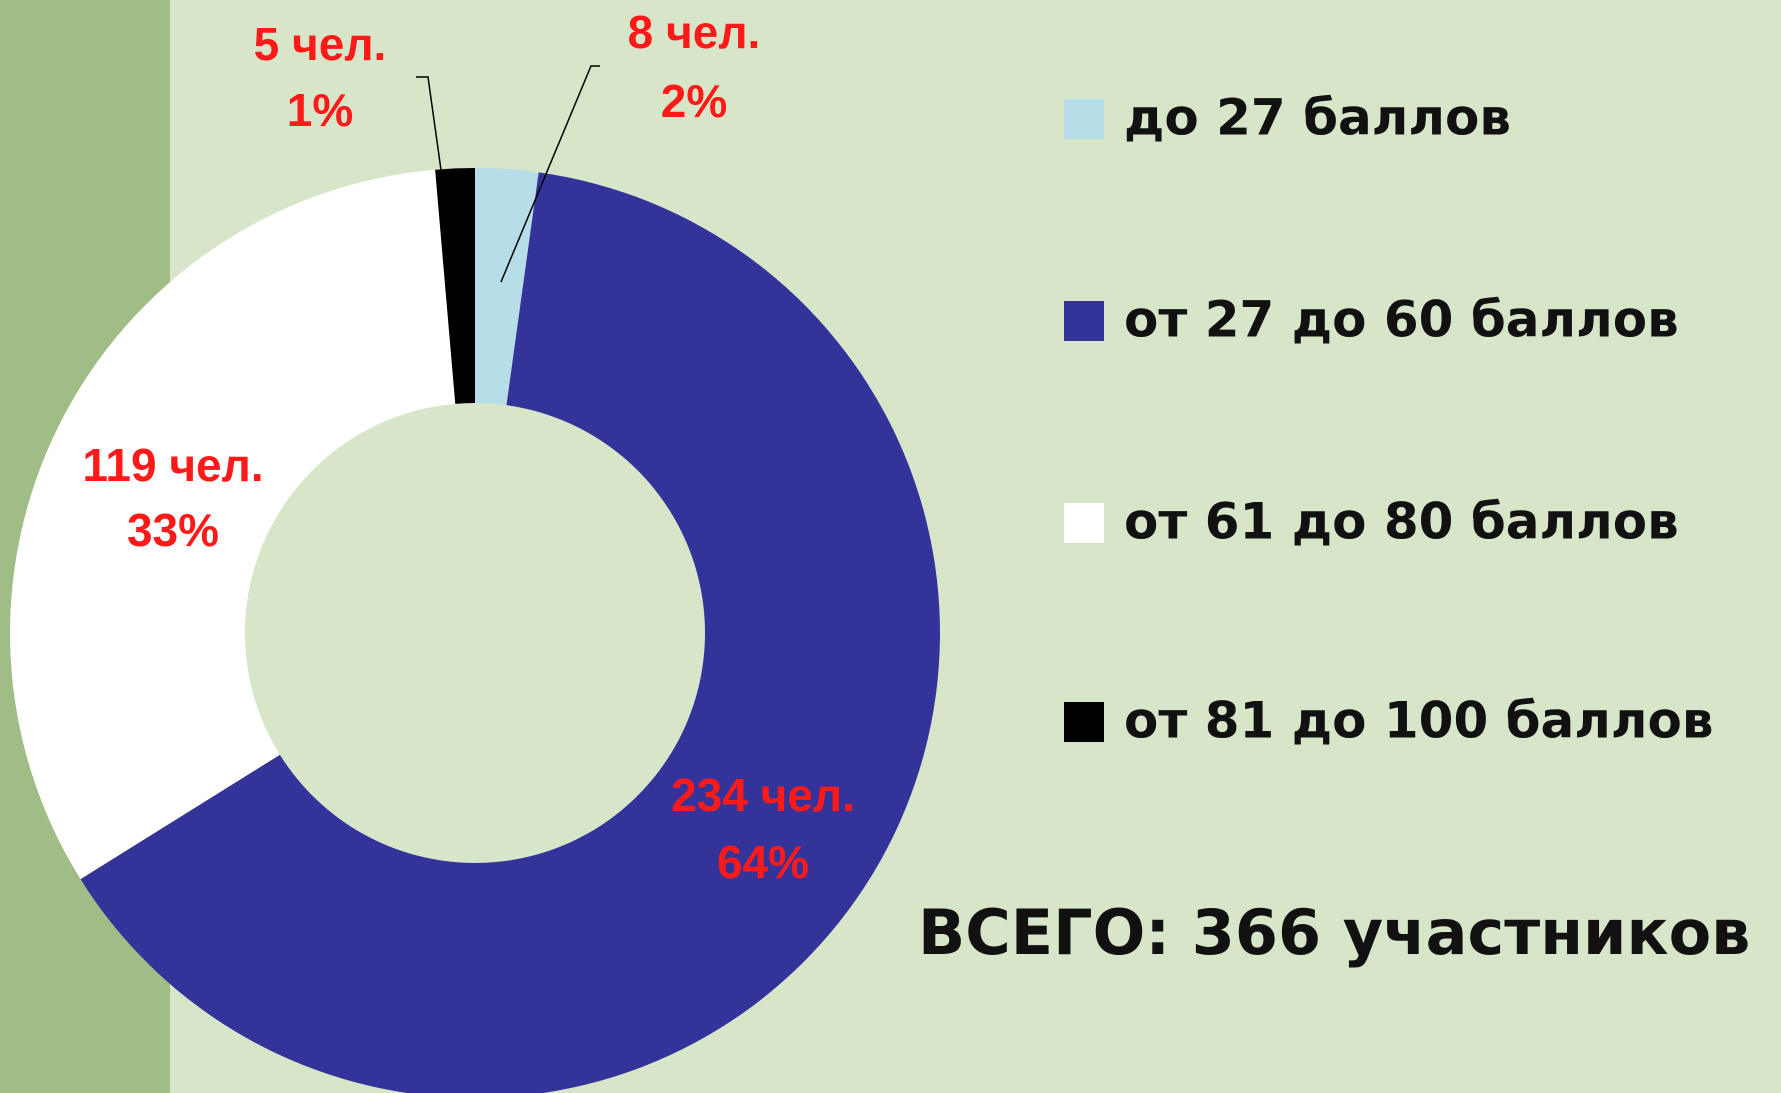  Describe the element at coordinates (1419, 721) in the screenshot. I see `legend-label: от 81 до 100 баллов` at that location.